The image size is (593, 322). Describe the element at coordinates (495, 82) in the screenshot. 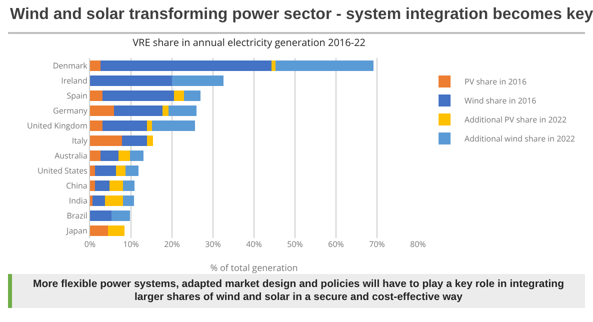

I see `legend-label: PV share in 2016` at that location.